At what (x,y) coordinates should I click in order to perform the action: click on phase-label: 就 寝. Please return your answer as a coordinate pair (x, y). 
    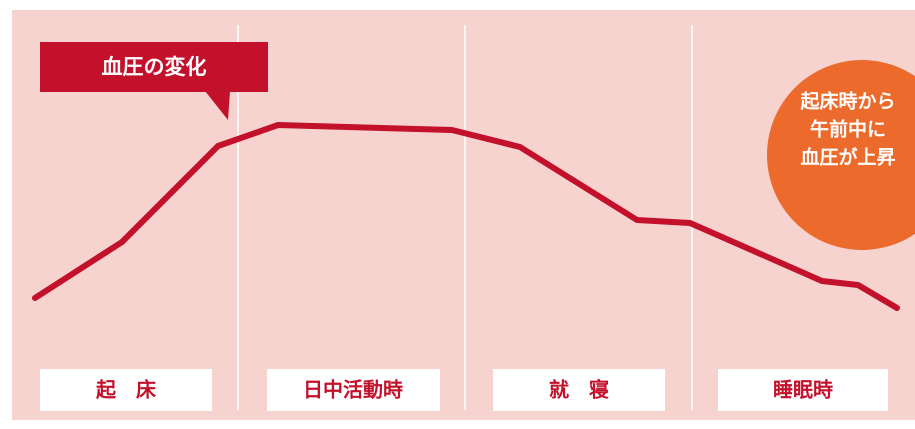
    Looking at the image, I should click on (579, 390).